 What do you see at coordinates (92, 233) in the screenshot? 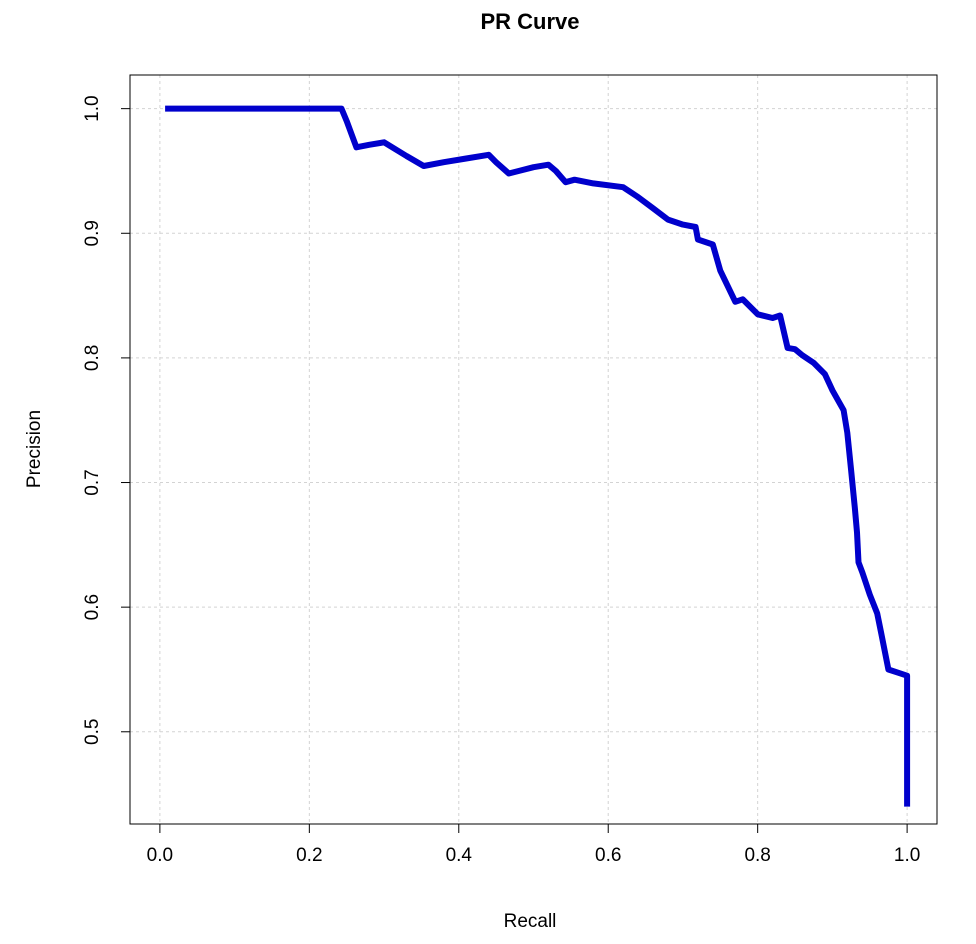
I see `y-tick-label: 0.9` at bounding box center [92, 233].